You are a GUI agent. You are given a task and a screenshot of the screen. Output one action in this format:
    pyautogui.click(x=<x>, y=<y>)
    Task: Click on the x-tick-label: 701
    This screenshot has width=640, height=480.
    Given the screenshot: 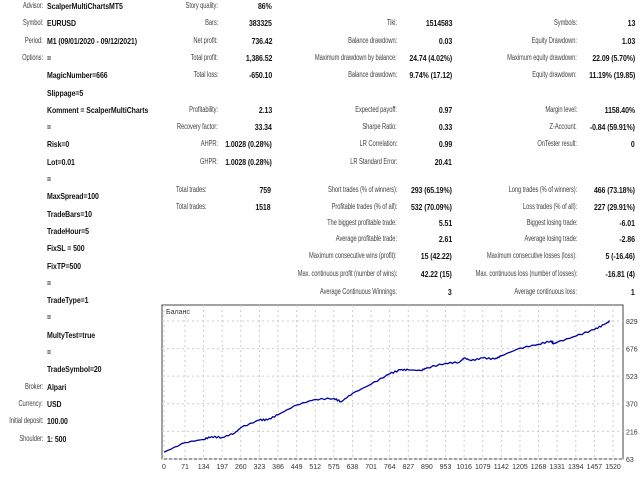 What is the action you would take?
    pyautogui.click(x=371, y=467)
    